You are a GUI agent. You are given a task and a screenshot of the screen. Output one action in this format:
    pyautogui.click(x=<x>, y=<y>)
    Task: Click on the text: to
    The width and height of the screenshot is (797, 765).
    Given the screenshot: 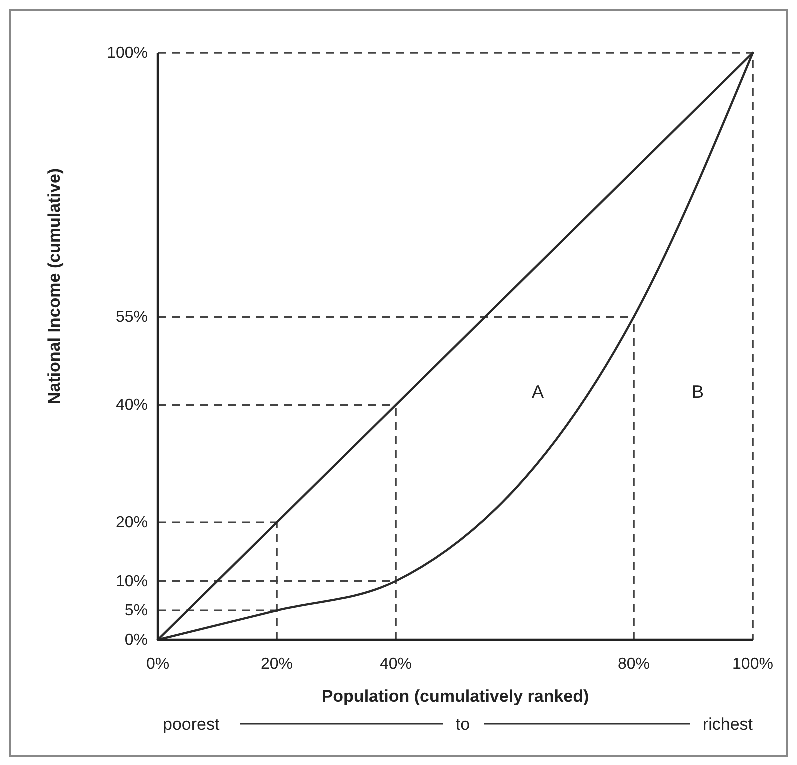 What is the action you would take?
    pyautogui.click(x=463, y=724)
    